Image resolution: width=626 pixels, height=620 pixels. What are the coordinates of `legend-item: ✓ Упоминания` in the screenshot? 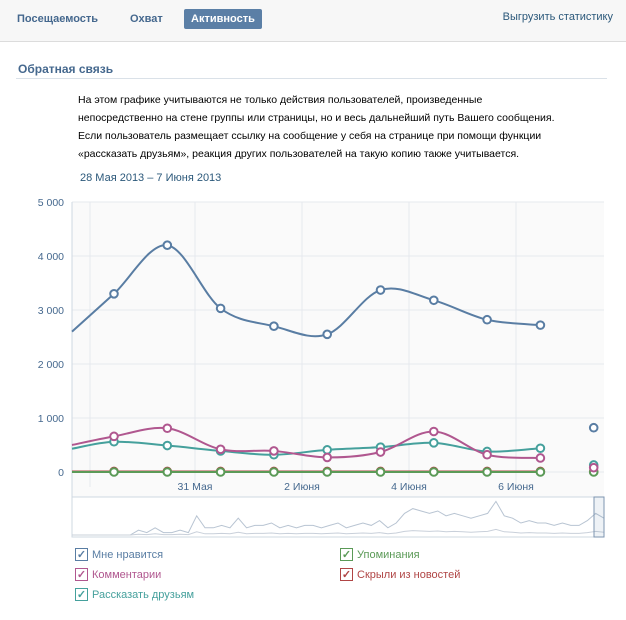 It's located at (380, 554).